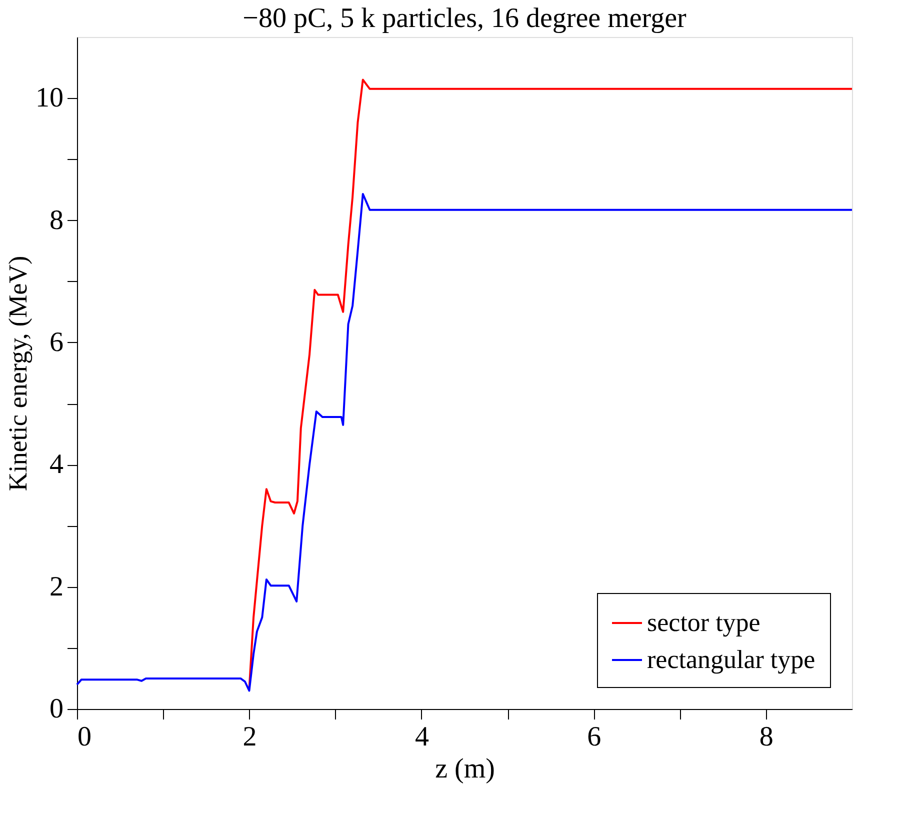  I want to click on x-tick-label: 0, so click(85, 737).